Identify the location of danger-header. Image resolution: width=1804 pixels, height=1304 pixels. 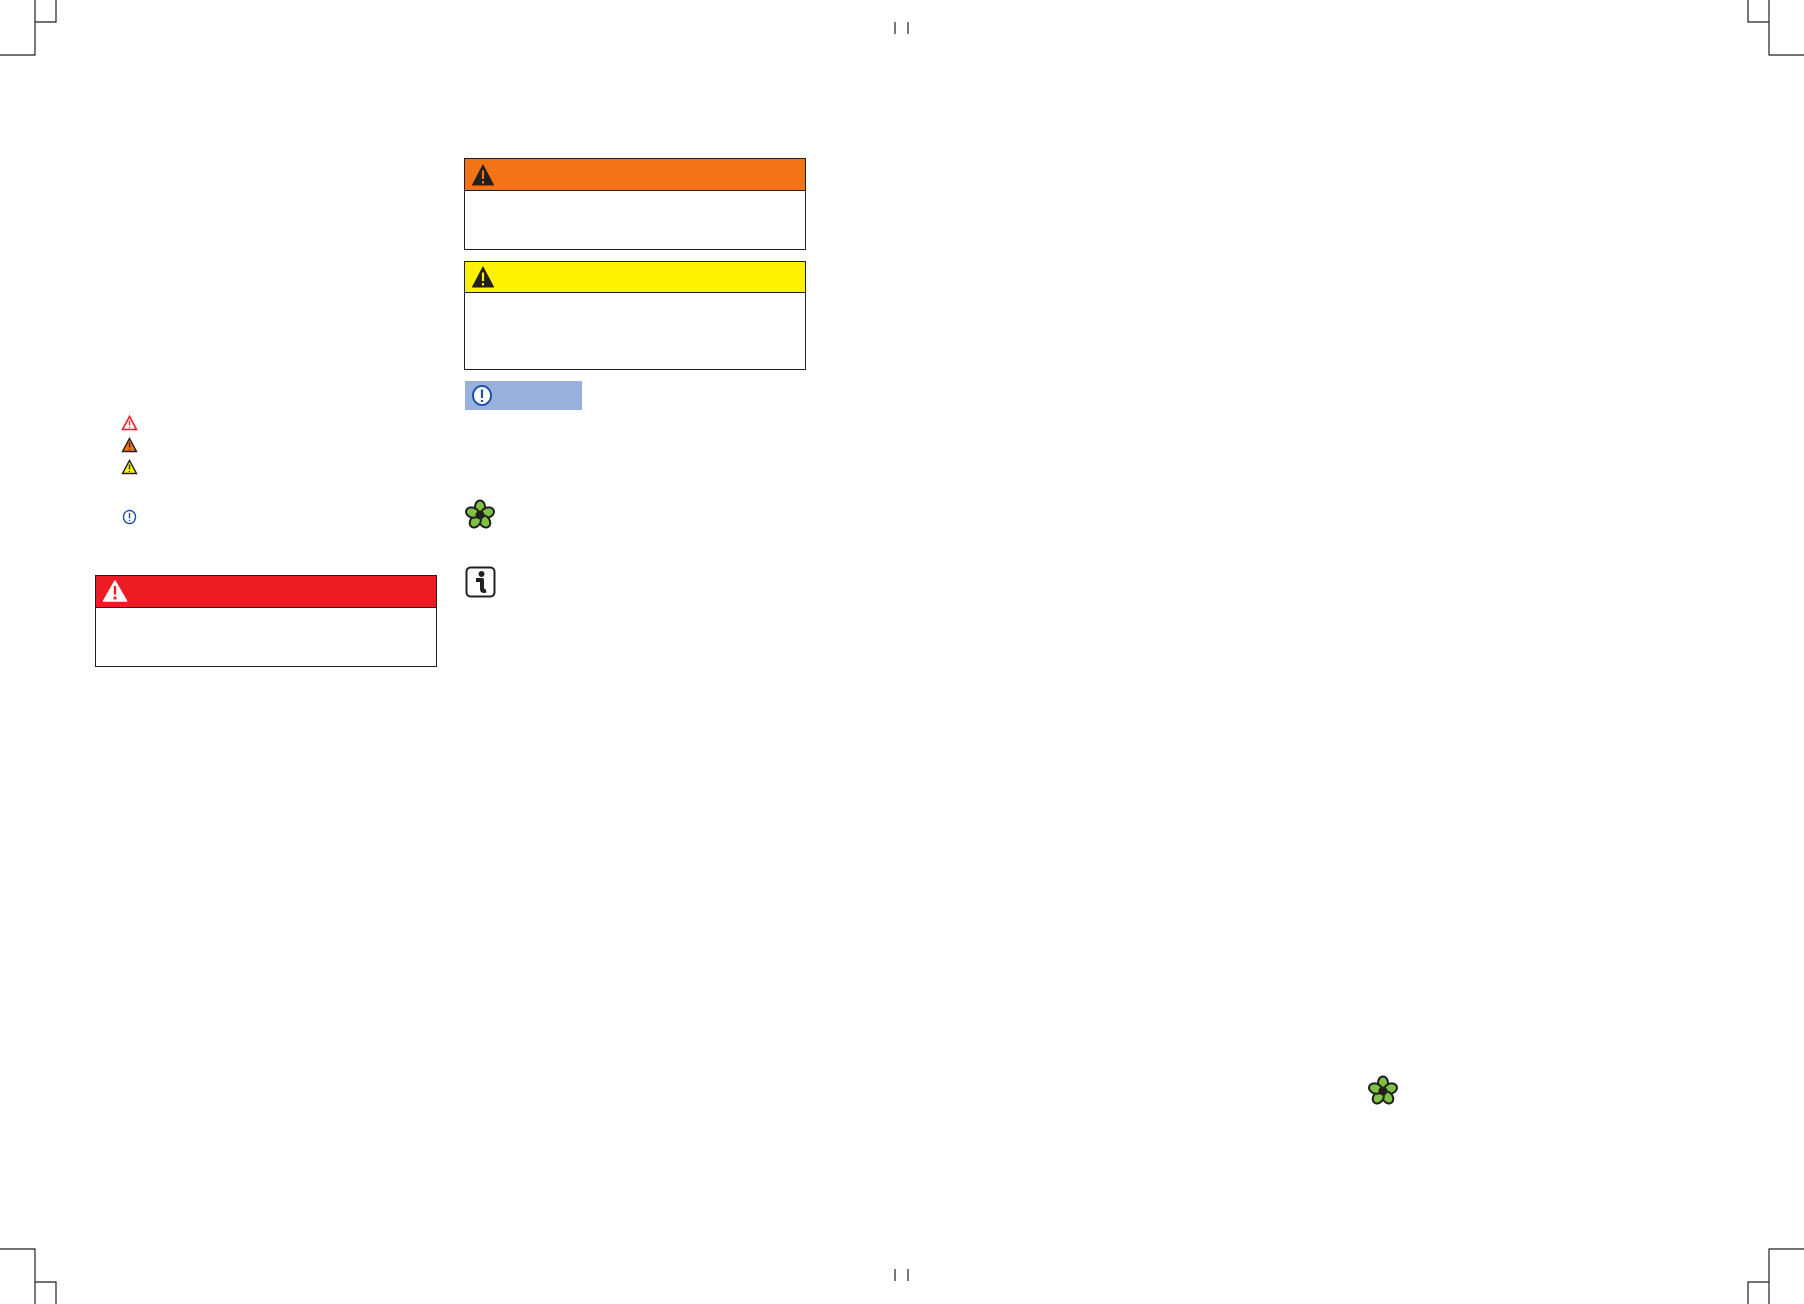
(266, 592).